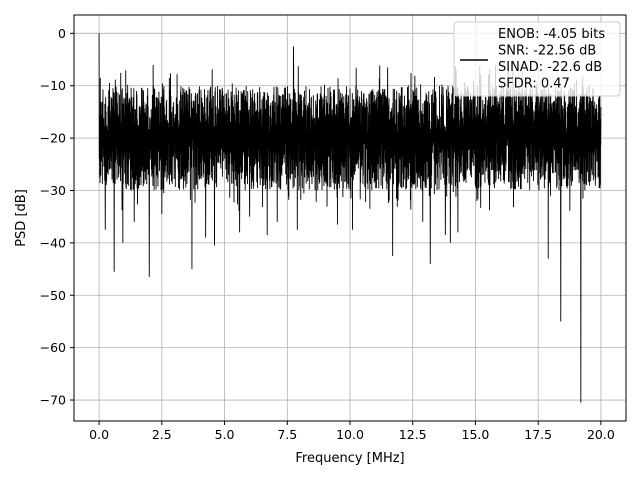  I want to click on x-tick-label: 15.0, so click(476, 434).